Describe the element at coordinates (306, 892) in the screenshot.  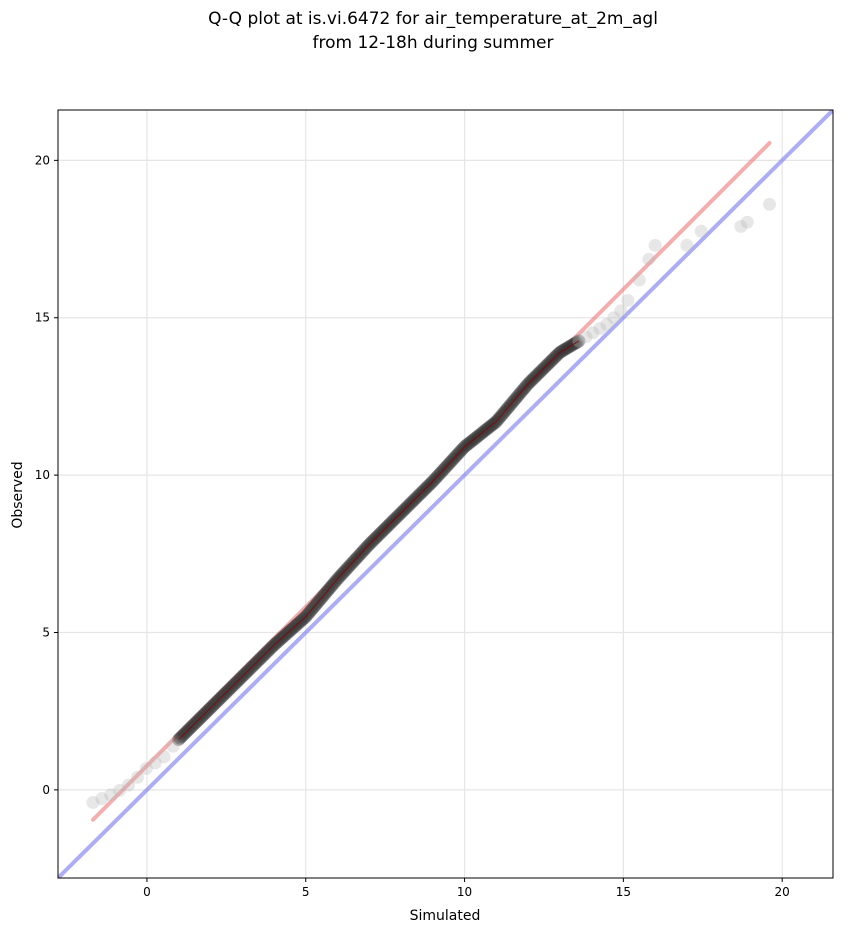
I see `x-tick-label: 5` at that location.